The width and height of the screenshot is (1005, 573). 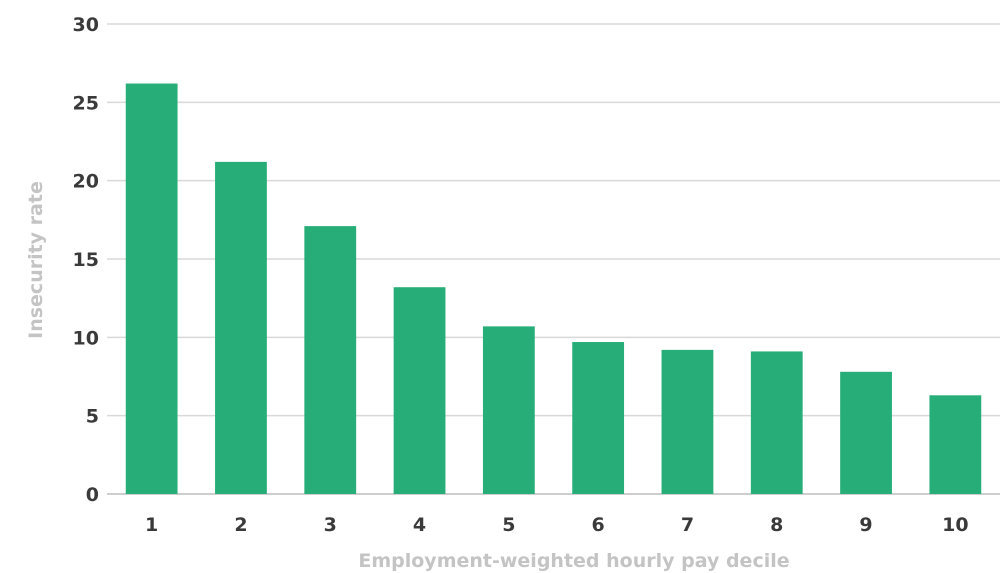 I want to click on x-tick-label: 4, so click(x=419, y=525).